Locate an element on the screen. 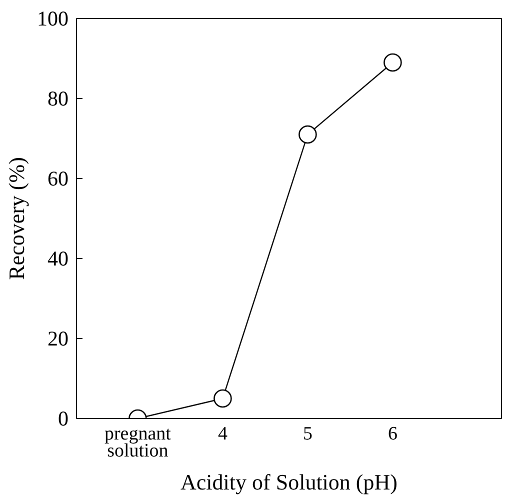 Image resolution: width=511 pixels, height=498 pixels. y-tick-label: 0 is located at coordinates (63, 418).